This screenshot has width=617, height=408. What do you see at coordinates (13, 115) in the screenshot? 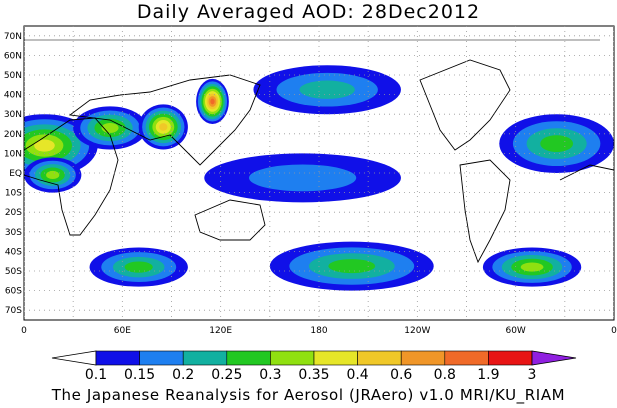
I see `lat-label: 30N` at bounding box center [13, 115].